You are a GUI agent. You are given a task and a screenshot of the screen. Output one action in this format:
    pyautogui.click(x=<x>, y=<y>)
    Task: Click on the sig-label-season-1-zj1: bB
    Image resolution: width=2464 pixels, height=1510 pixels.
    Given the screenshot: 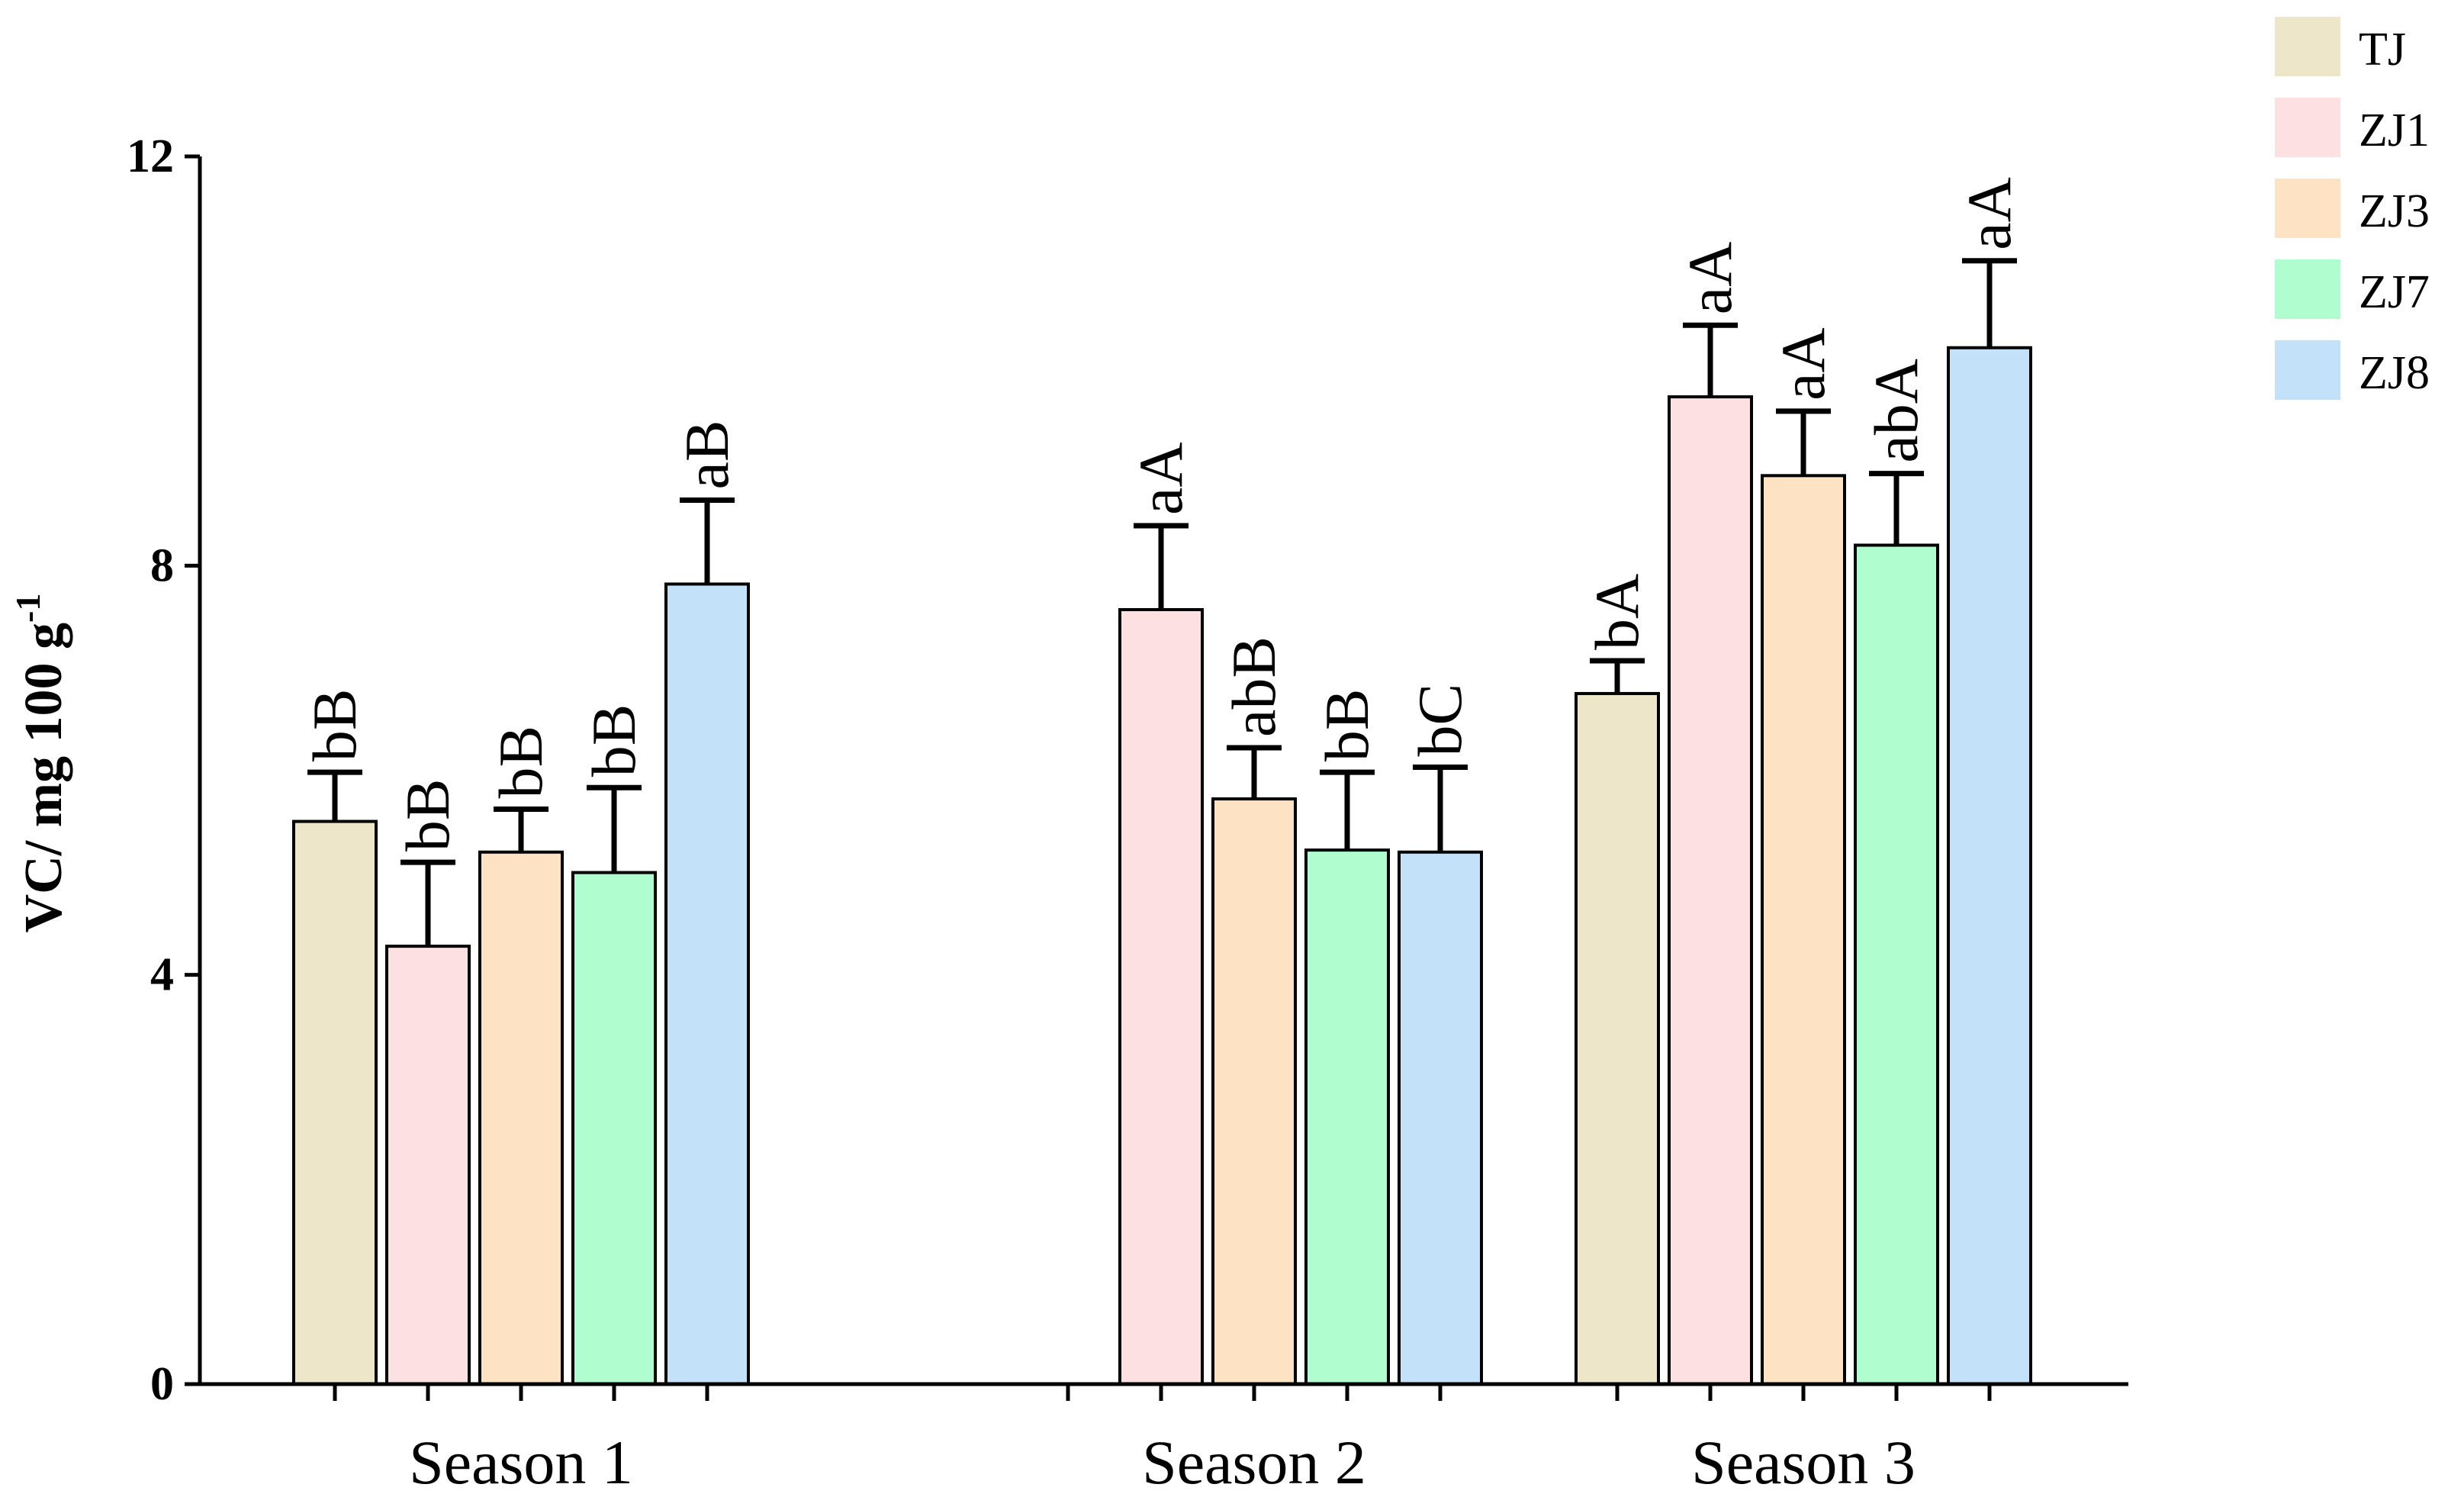 What is the action you would take?
    pyautogui.click(x=427, y=815)
    